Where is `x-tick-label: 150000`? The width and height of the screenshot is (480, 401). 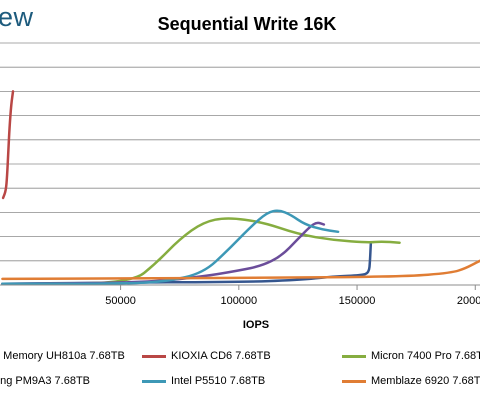
x-tick-label: 150000 is located at coordinates (357, 301).